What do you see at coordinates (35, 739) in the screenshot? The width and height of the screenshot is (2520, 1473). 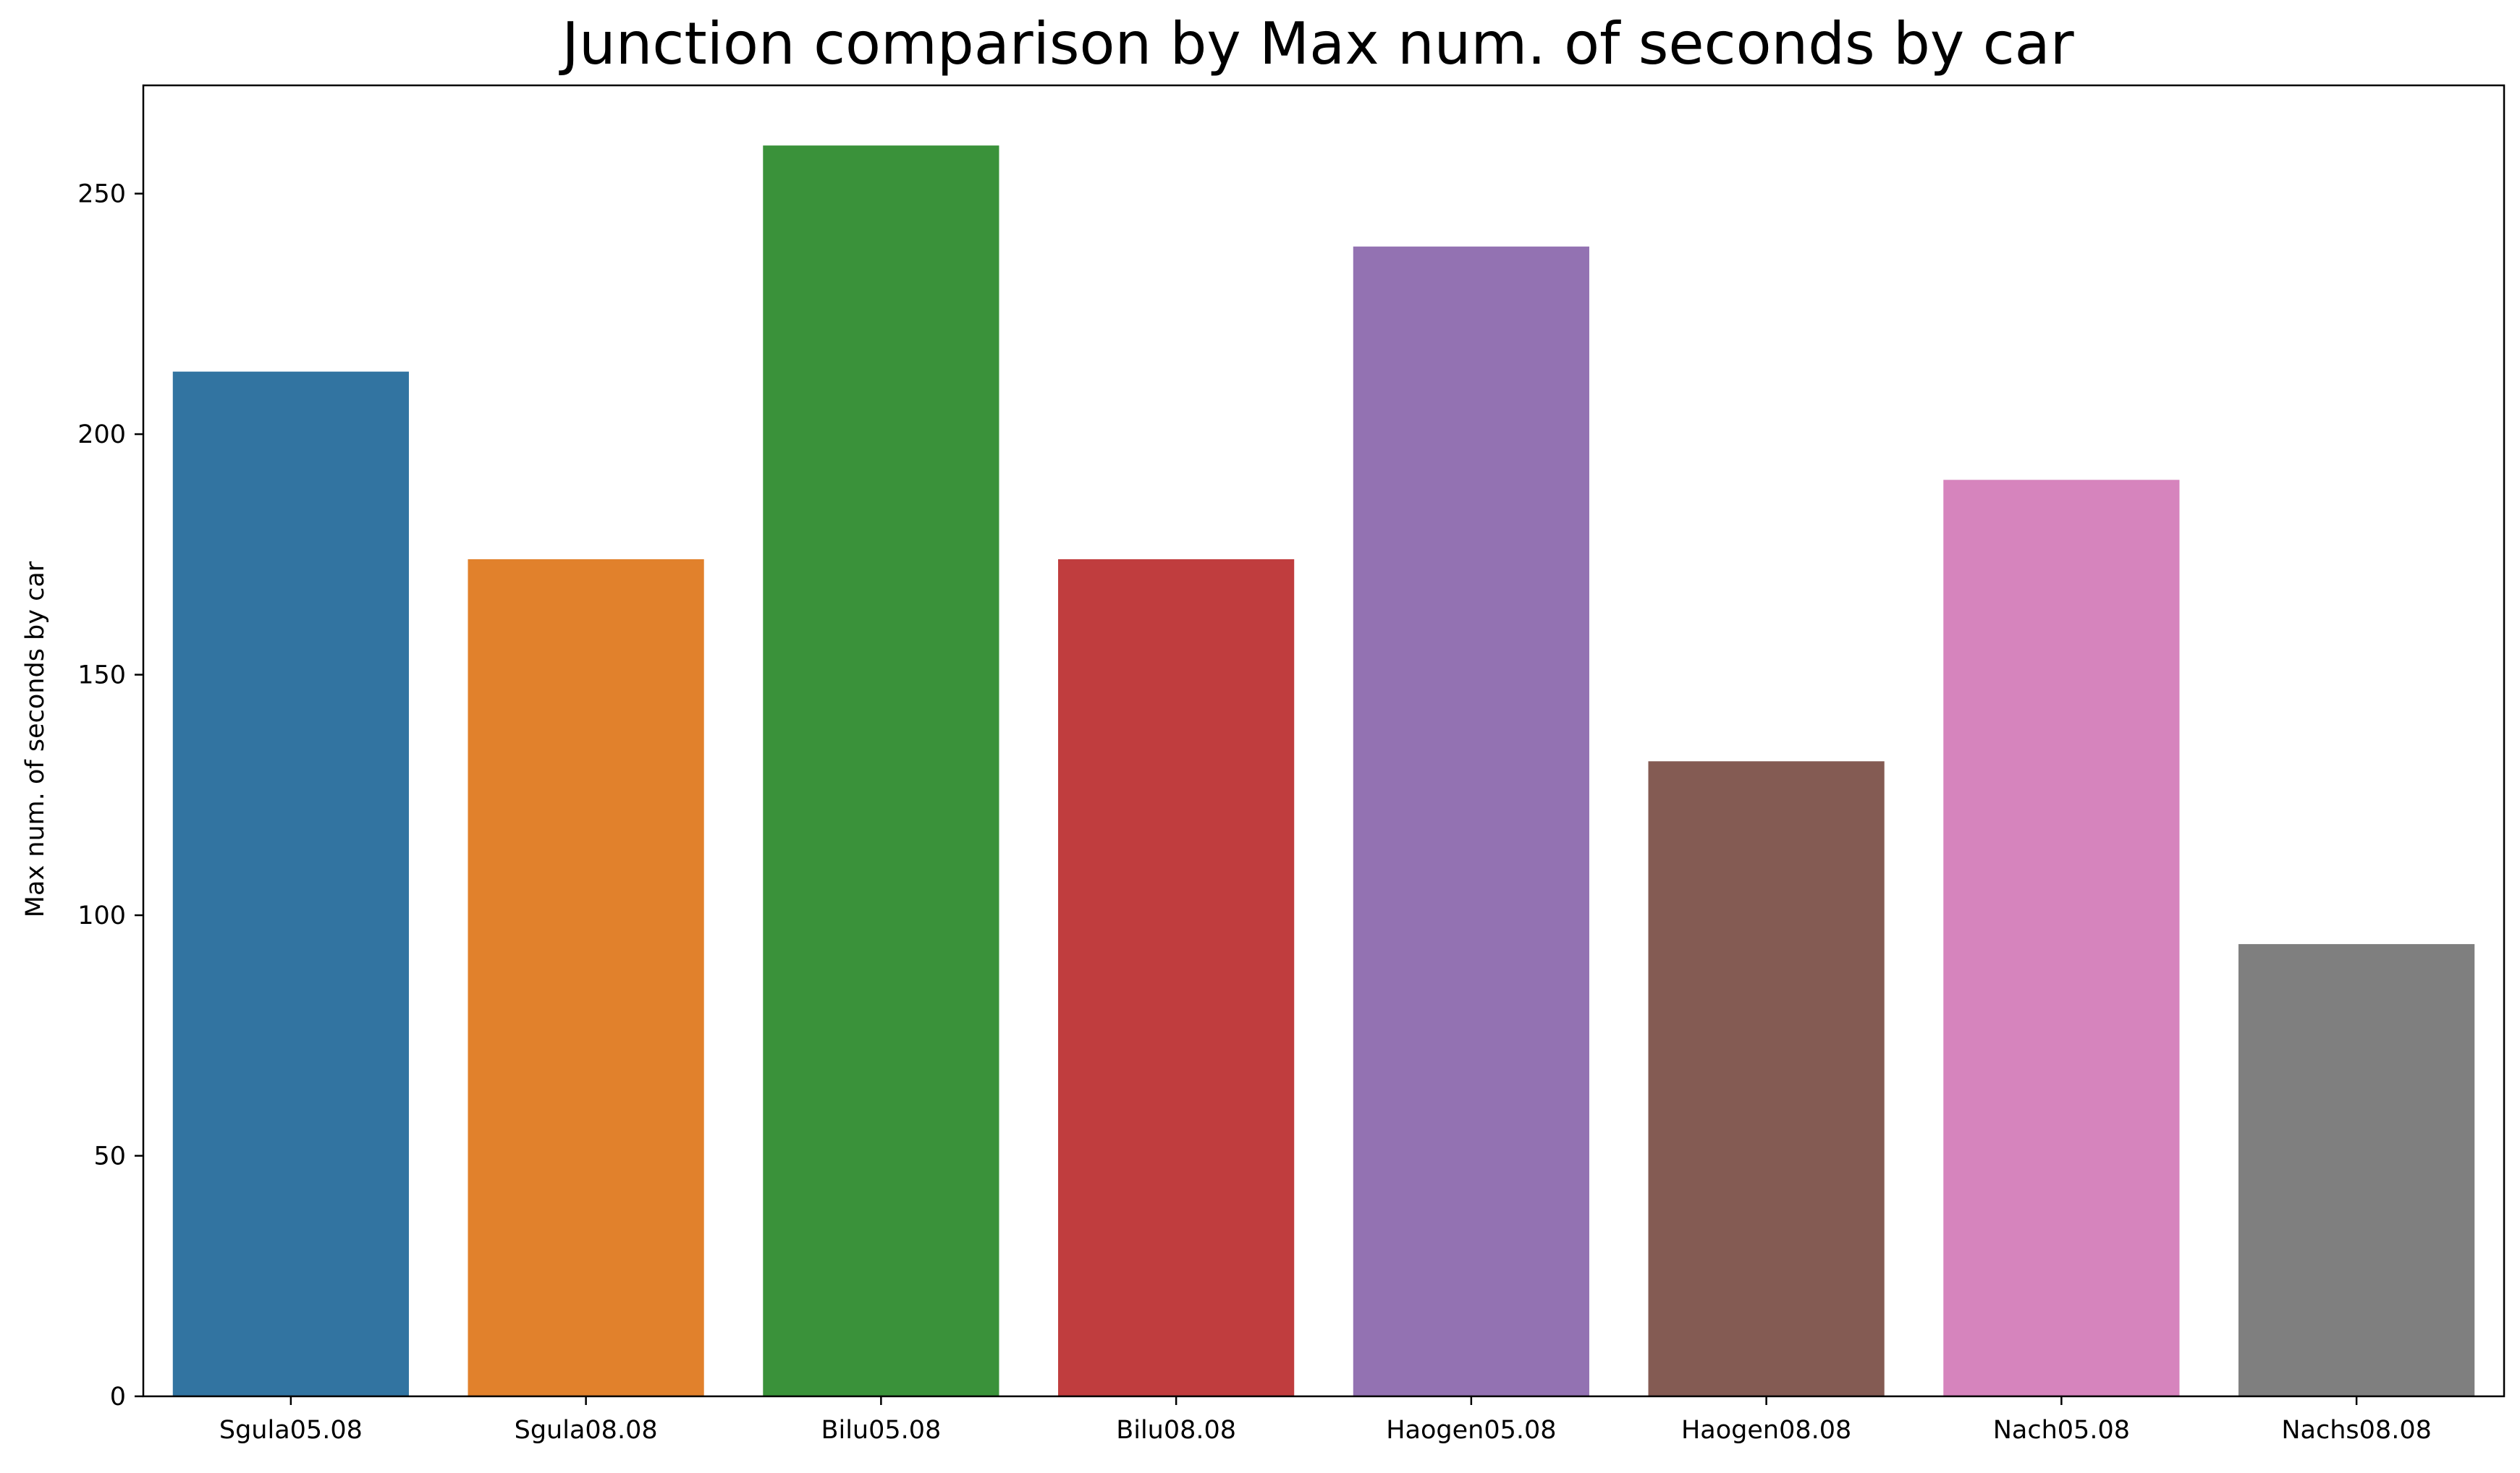 I see `y-axis-label: Max num. of seconds by car` at bounding box center [35, 739].